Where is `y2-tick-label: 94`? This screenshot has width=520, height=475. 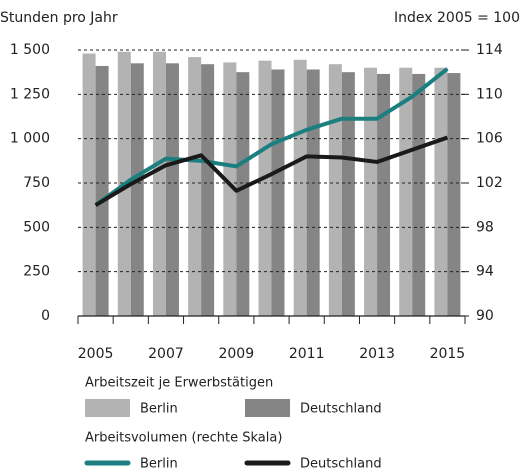 y2-tick-label: 94 is located at coordinates (485, 272).